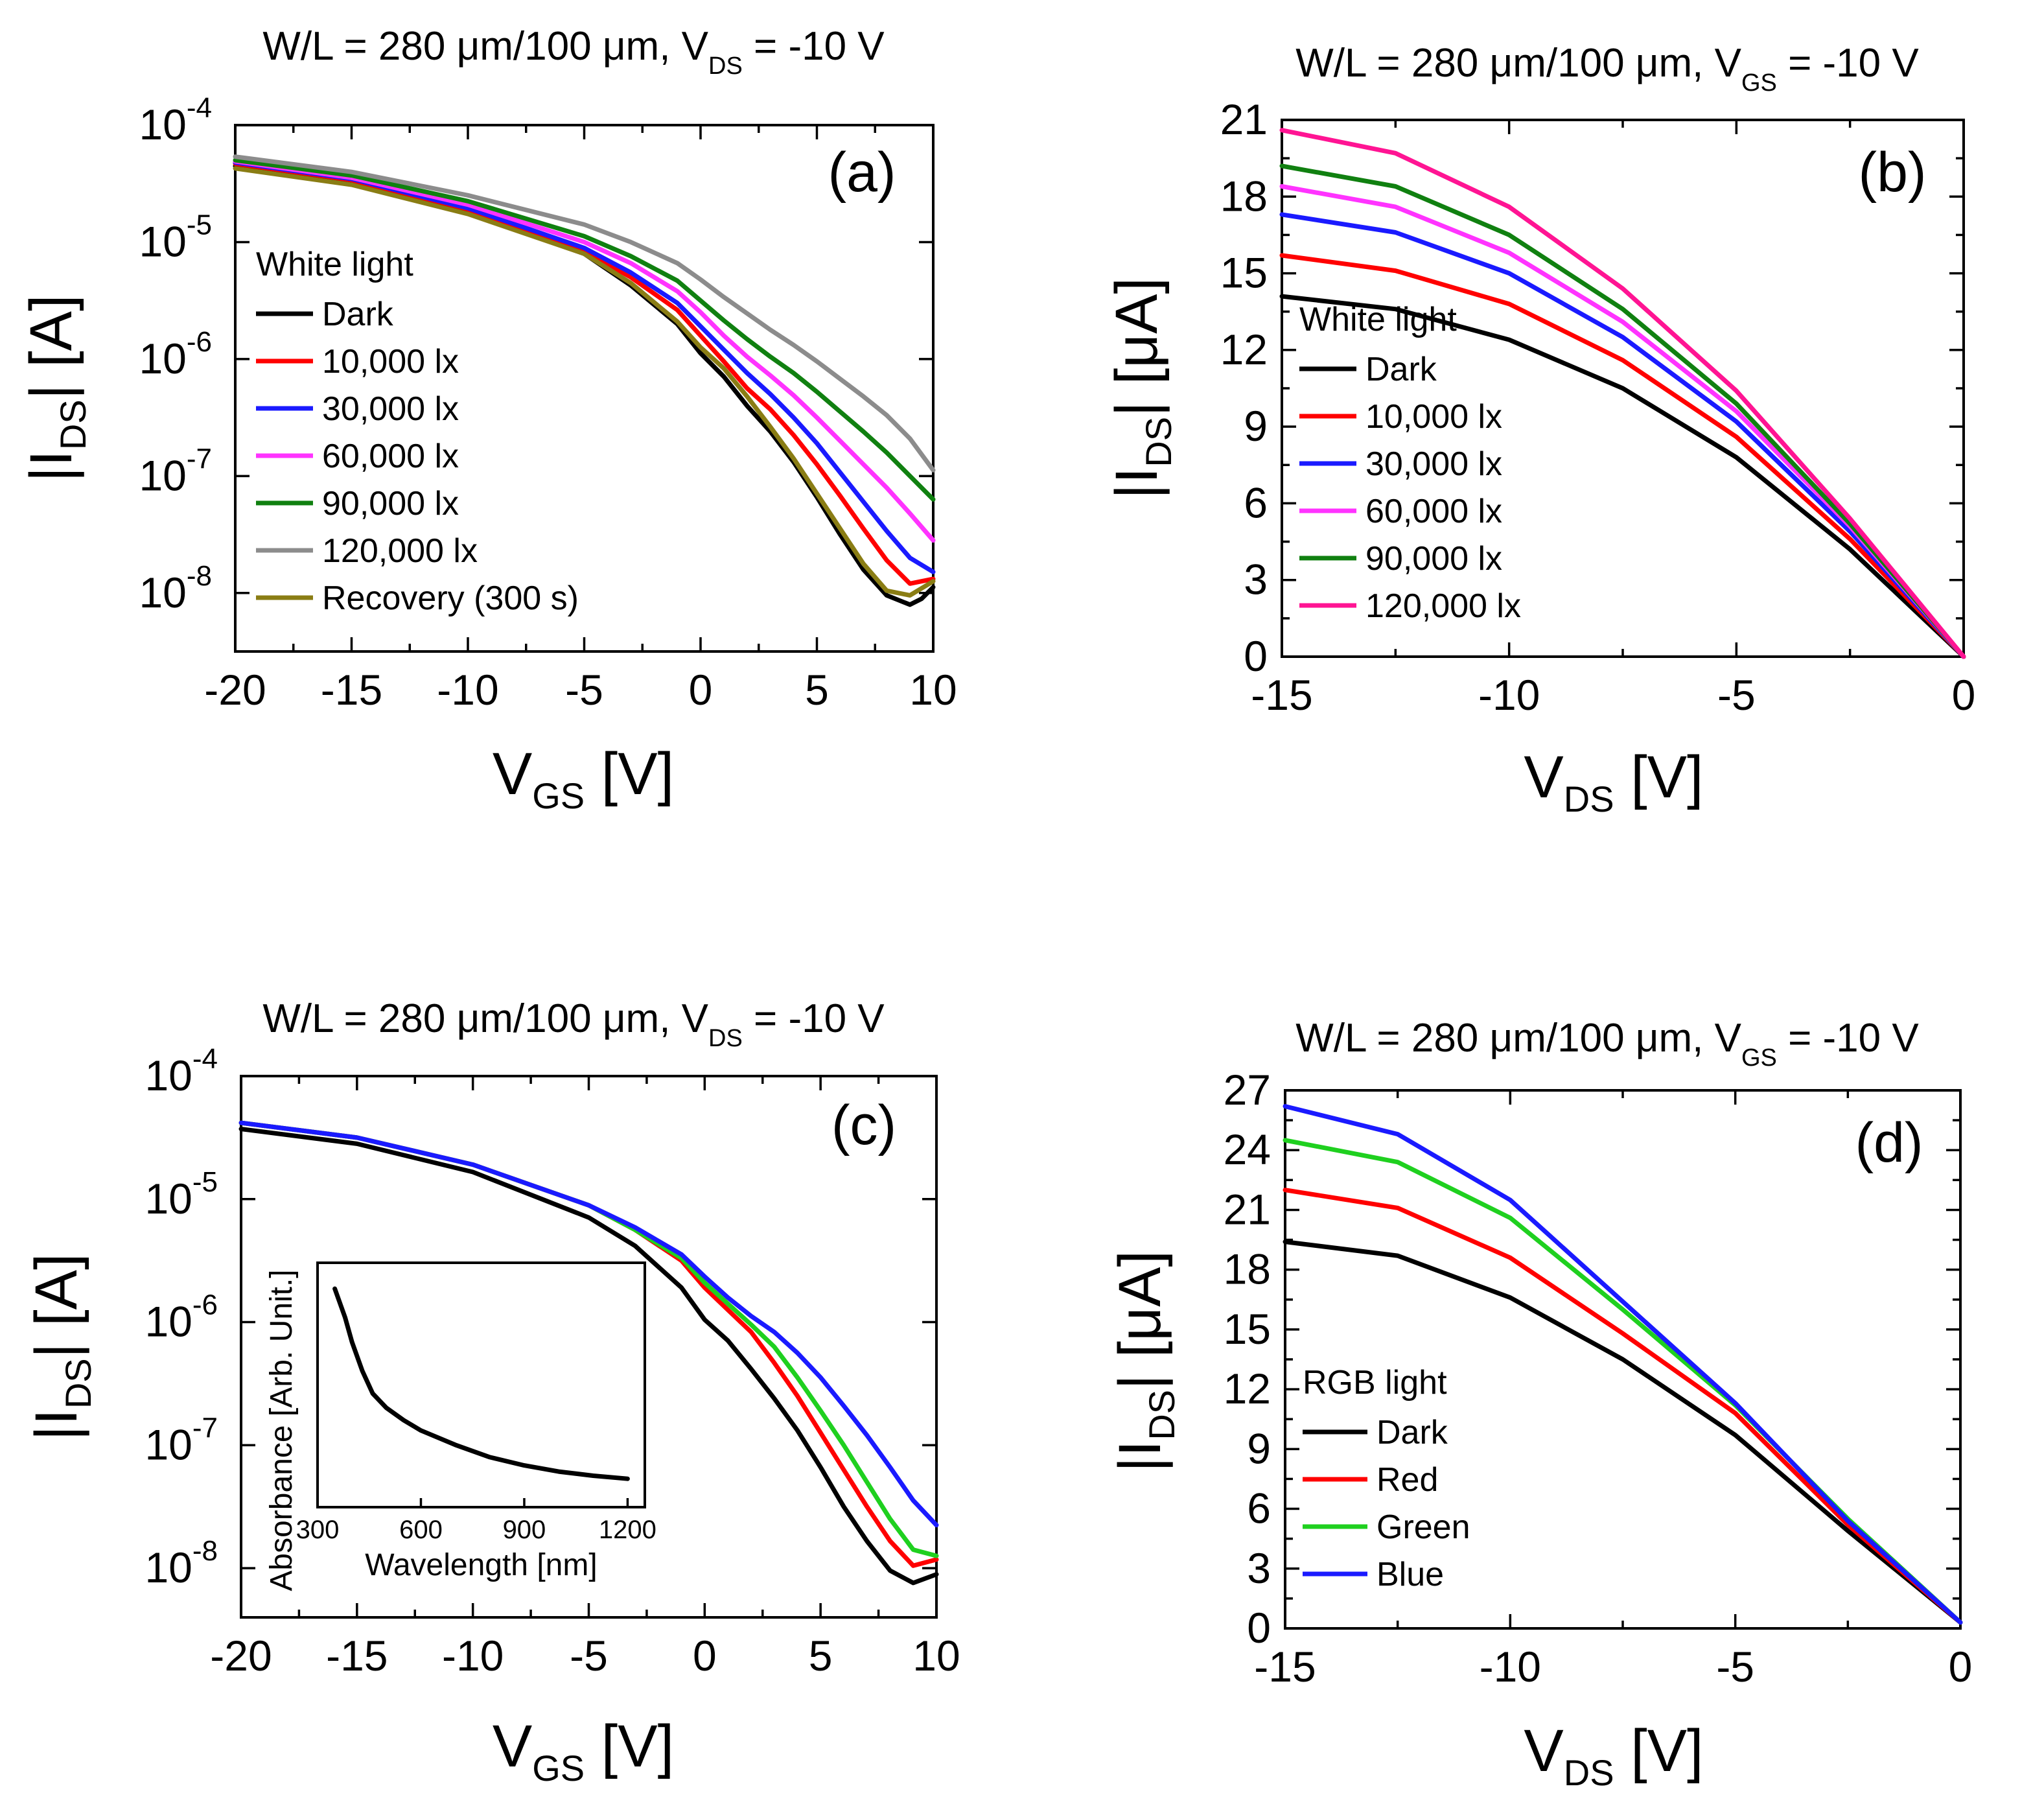 The image size is (2044, 1806). I want to click on x-axis-label: VDS [V], so click(1613, 1756).